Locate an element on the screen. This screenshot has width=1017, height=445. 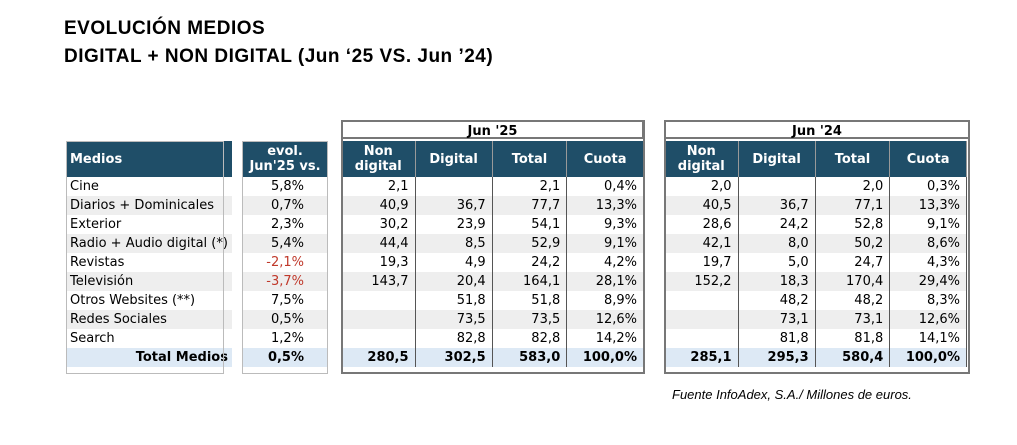
j25-cuota-cell: 12,6% is located at coordinates (605, 319).